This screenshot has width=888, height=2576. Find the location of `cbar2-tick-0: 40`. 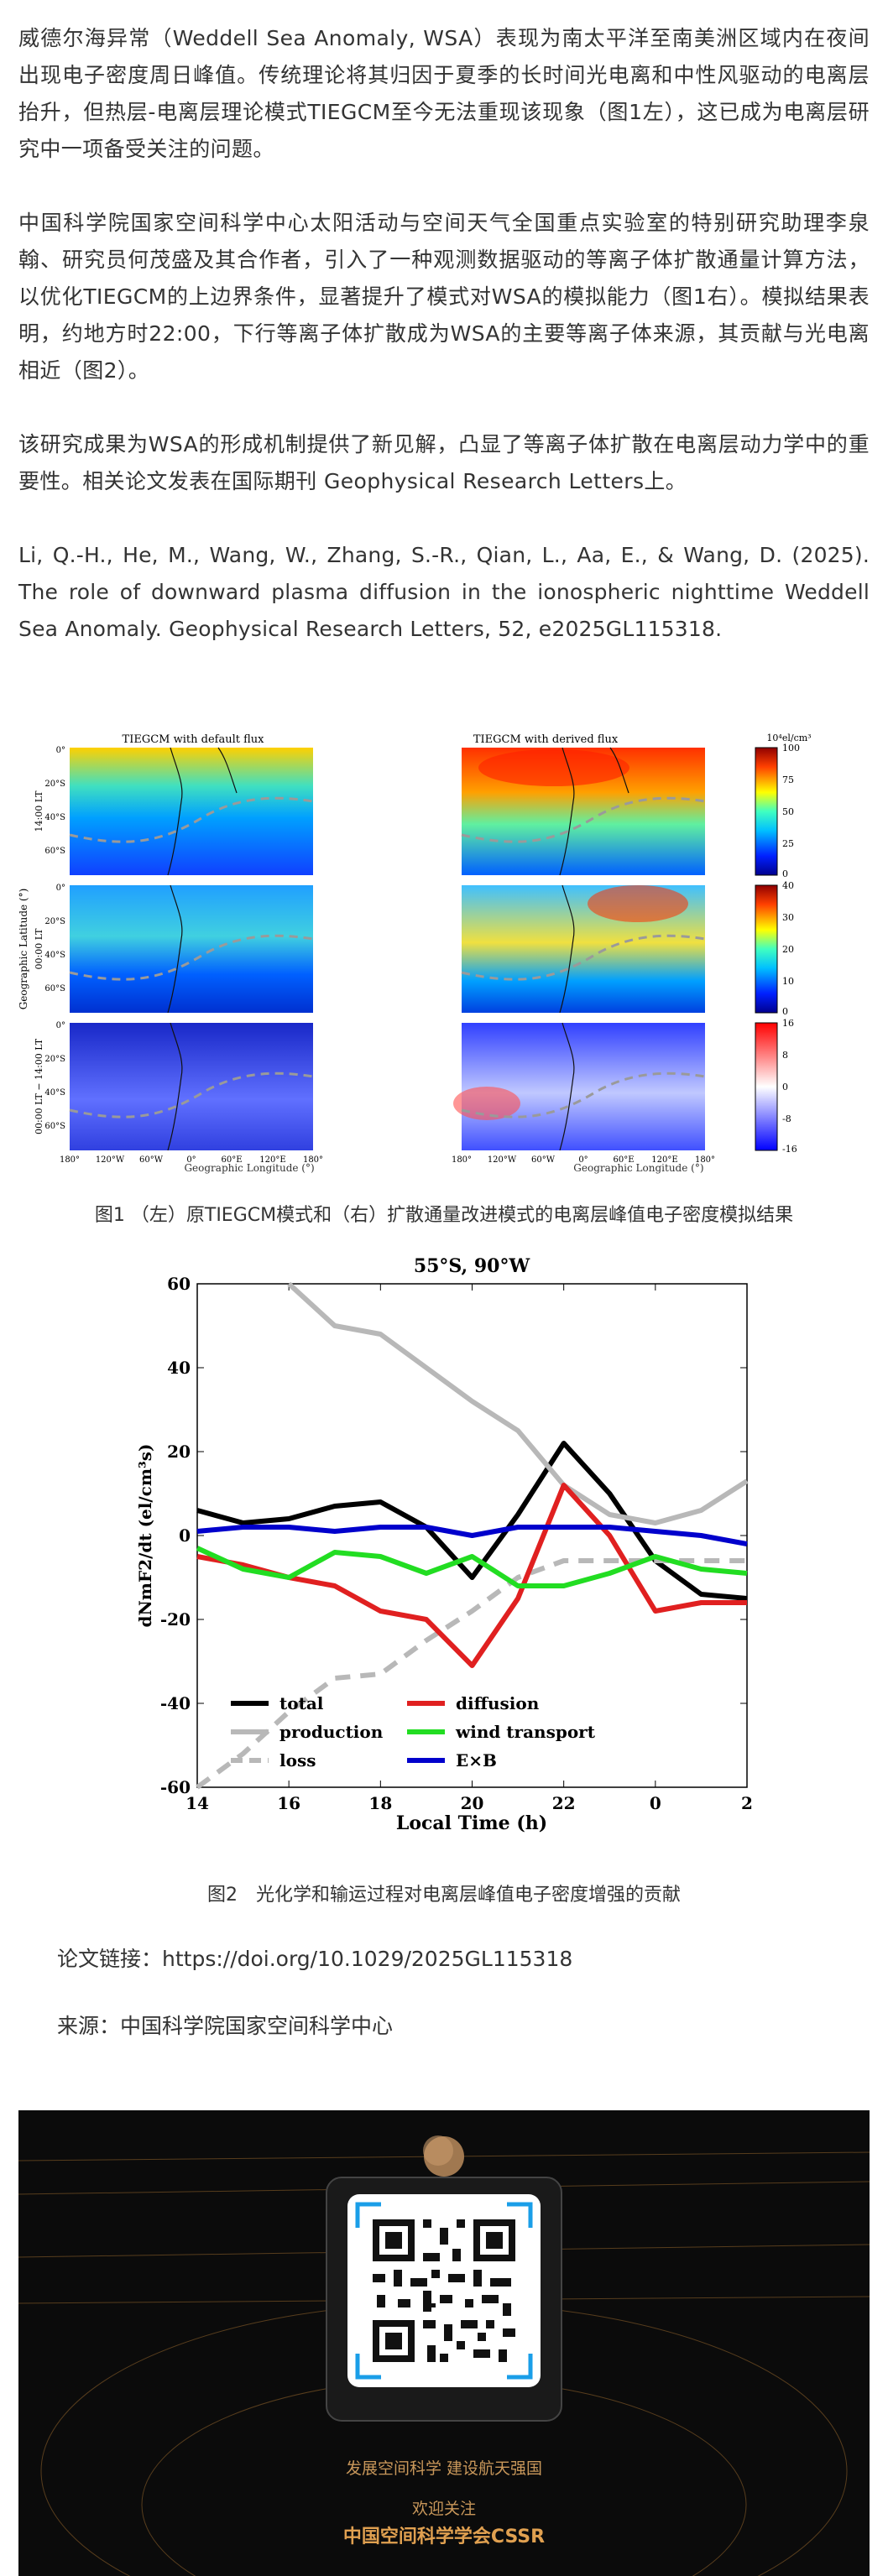

cbar2-tick-0: 40 is located at coordinates (788, 885).